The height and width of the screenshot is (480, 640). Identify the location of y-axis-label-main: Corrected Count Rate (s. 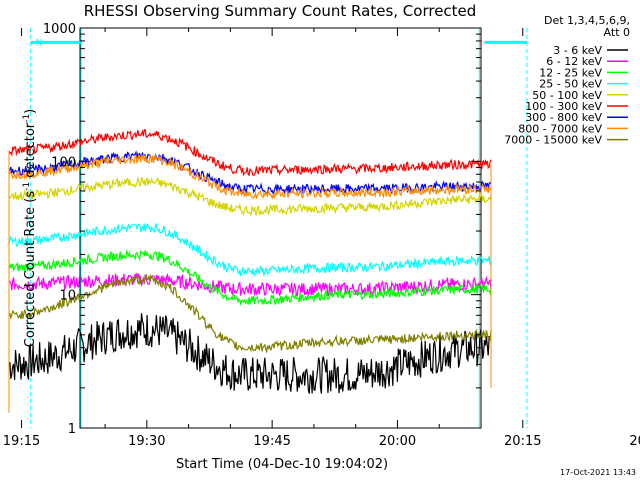
(30, 269).